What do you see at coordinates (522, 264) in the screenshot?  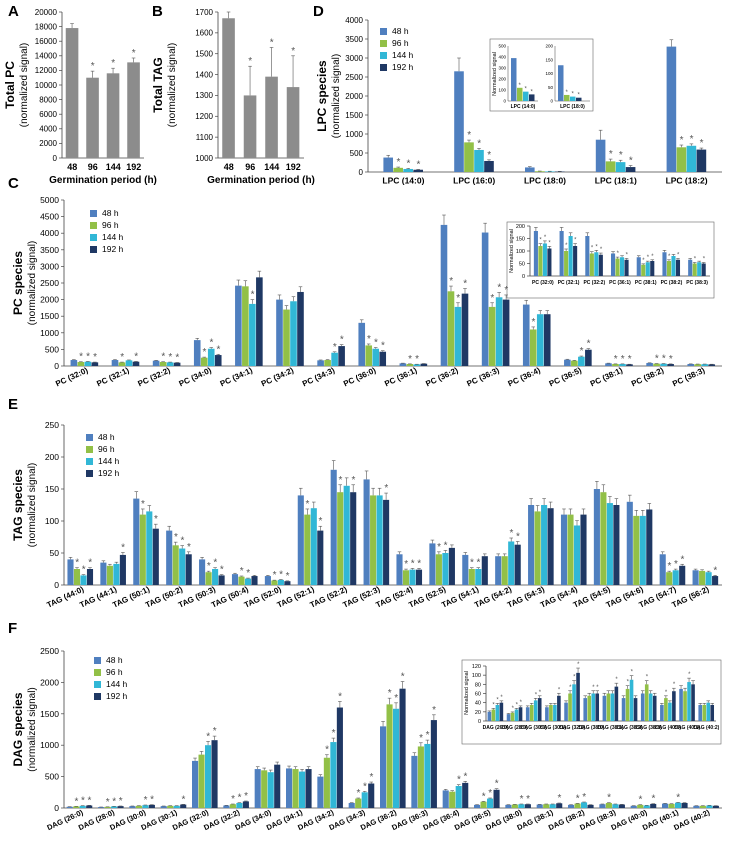 I see `y-tick-label: 50` at bounding box center [522, 264].